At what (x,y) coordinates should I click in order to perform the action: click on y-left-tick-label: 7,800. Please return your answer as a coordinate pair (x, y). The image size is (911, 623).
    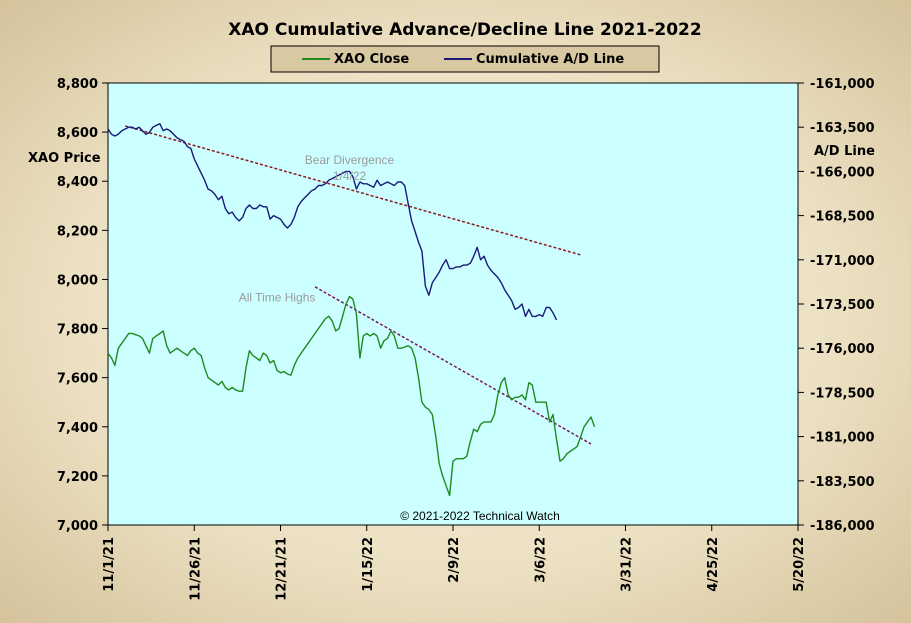
    Looking at the image, I should click on (77, 330).